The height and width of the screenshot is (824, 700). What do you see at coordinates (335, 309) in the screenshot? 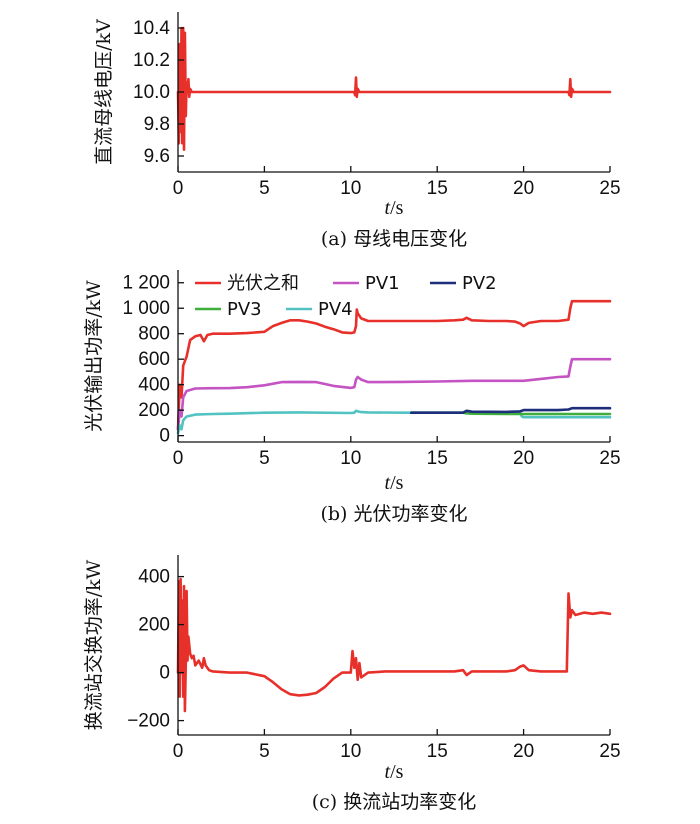
I see `legend-label: PV4` at bounding box center [335, 309].